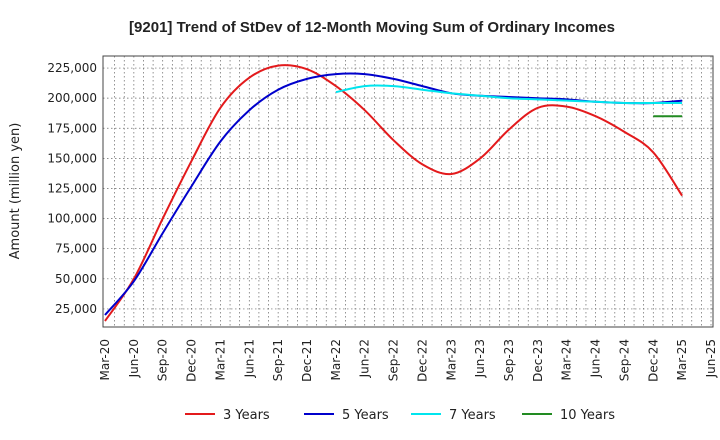  What do you see at coordinates (220, 359) in the screenshot?
I see `x-tick-label: Mar-21` at bounding box center [220, 359].